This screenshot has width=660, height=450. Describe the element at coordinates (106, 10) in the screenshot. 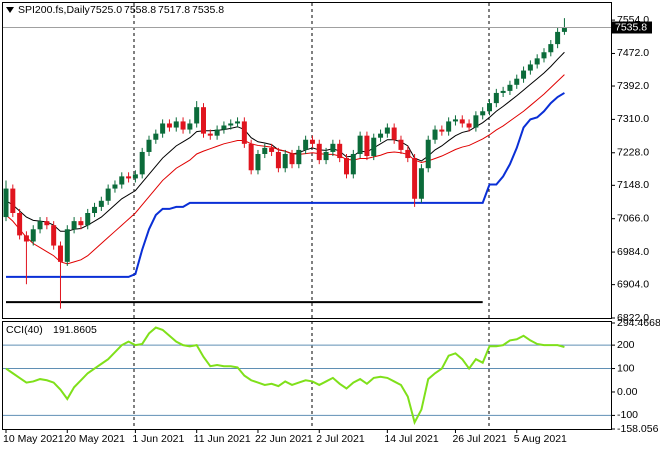

I see `quote-open: 7525.0` at that location.